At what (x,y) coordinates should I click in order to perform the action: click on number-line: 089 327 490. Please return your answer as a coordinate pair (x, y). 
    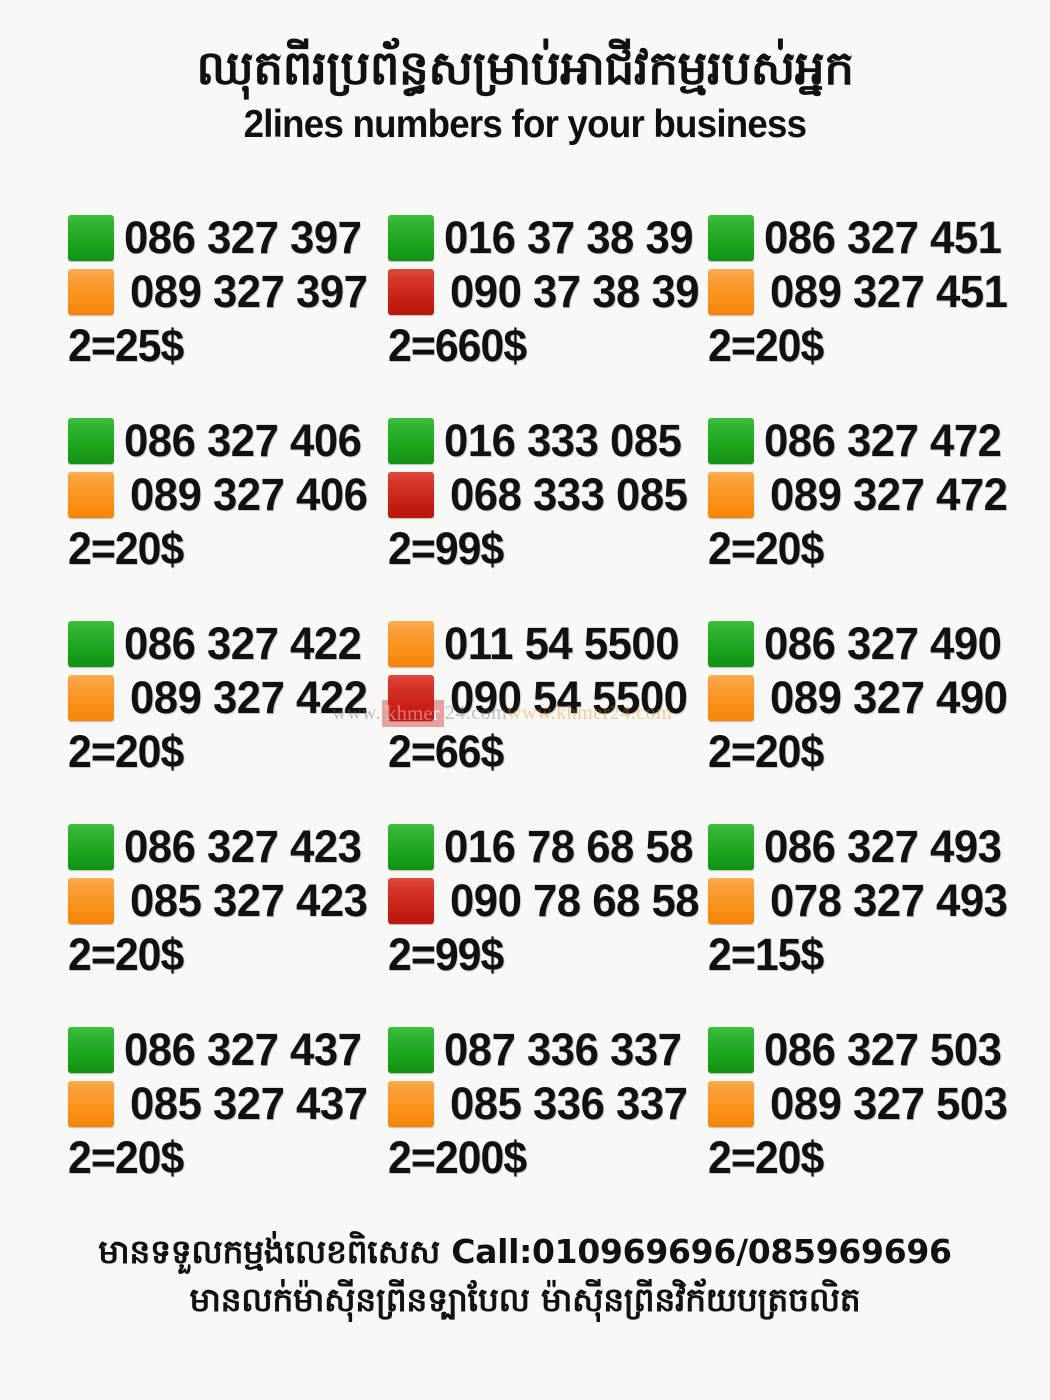
    Looking at the image, I should click on (858, 698).